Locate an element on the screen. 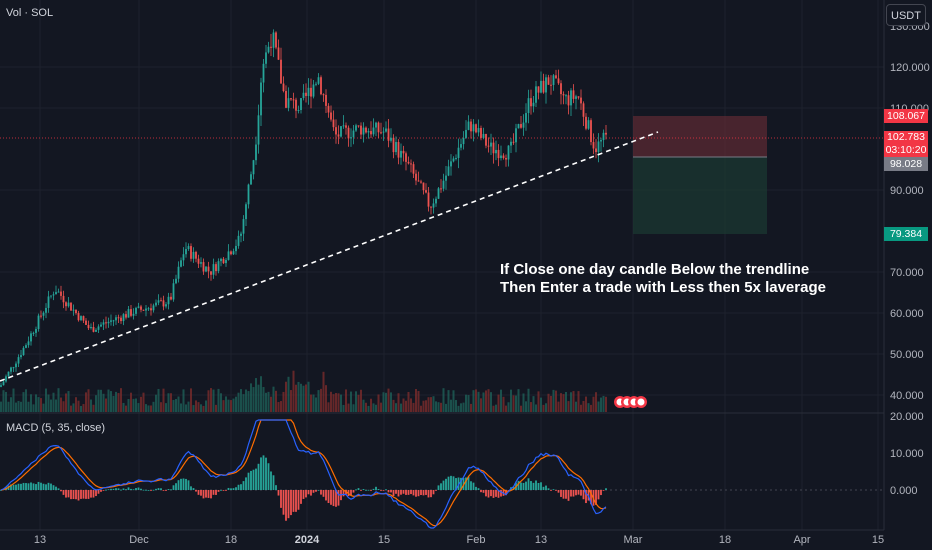 Image resolution: width=932 pixels, height=550 pixels. price-tick: 60.000 is located at coordinates (907, 314).